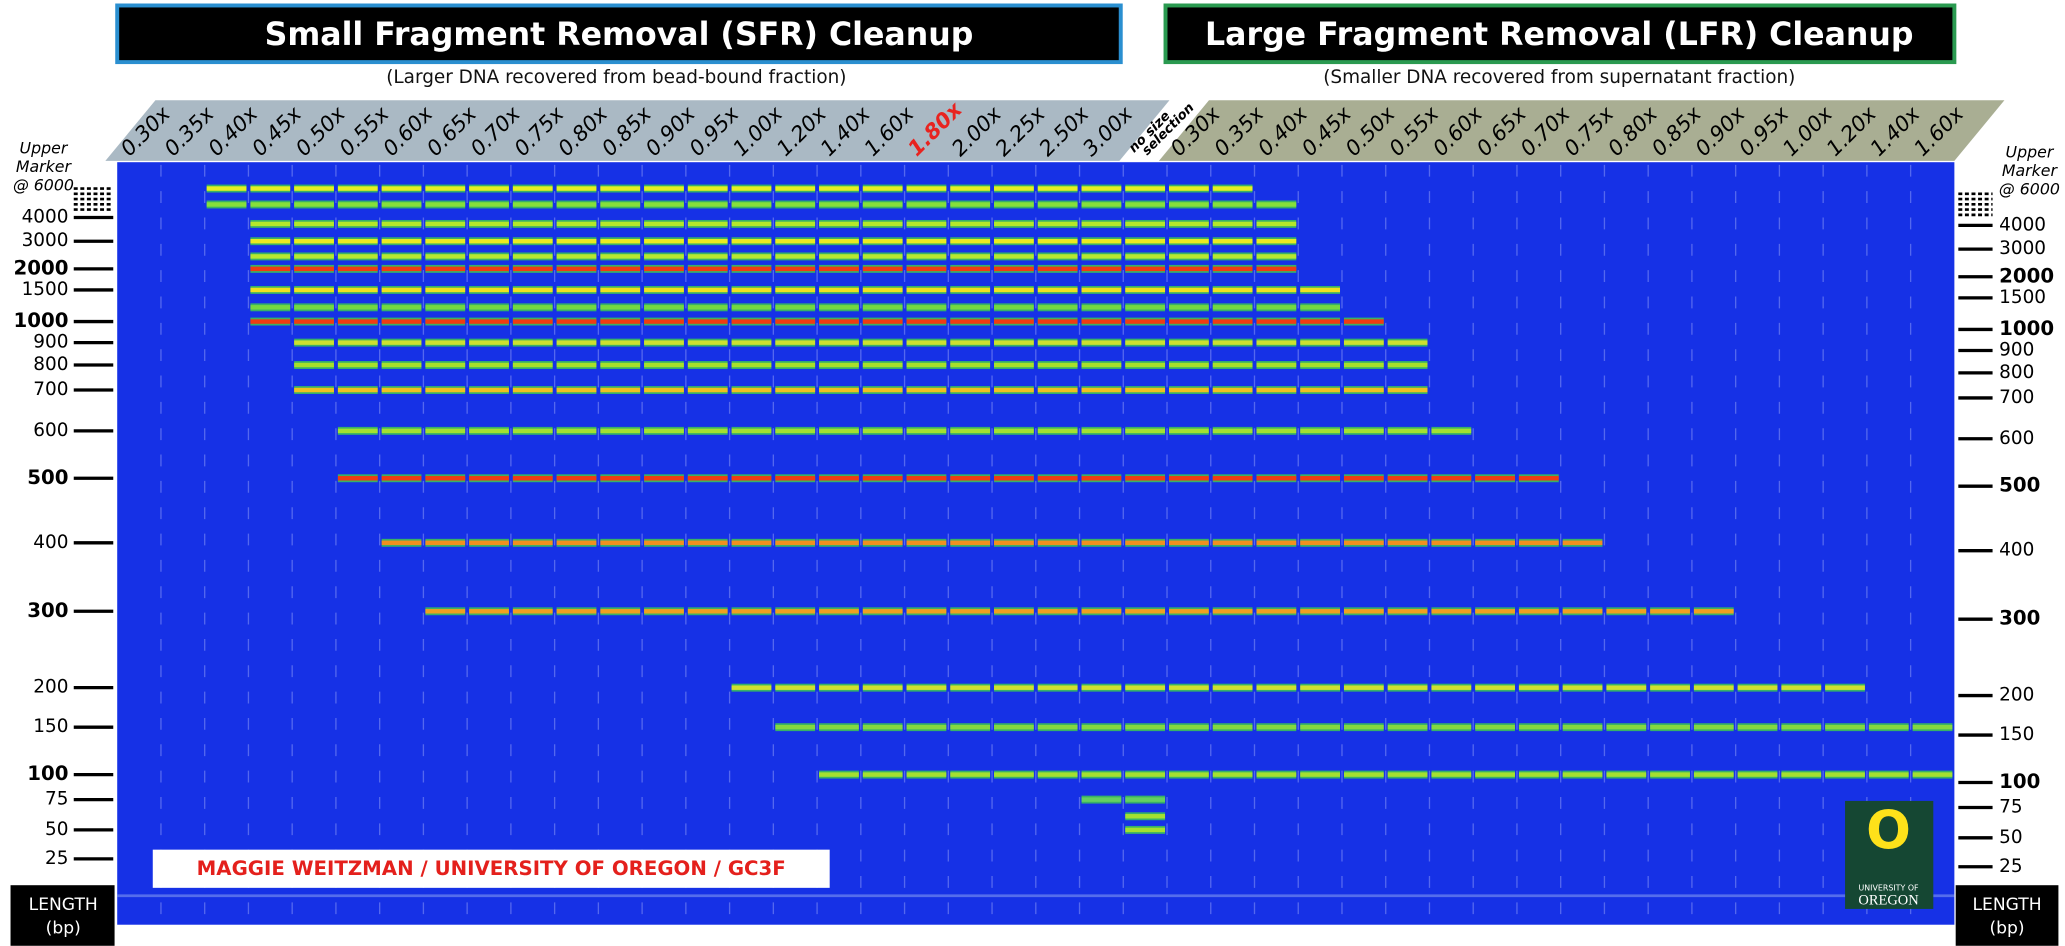 Image resolution: width=2065 pixels, height=946 pixels. What do you see at coordinates (45, 289) in the screenshot?
I see `marker-label: 1500` at bounding box center [45, 289].